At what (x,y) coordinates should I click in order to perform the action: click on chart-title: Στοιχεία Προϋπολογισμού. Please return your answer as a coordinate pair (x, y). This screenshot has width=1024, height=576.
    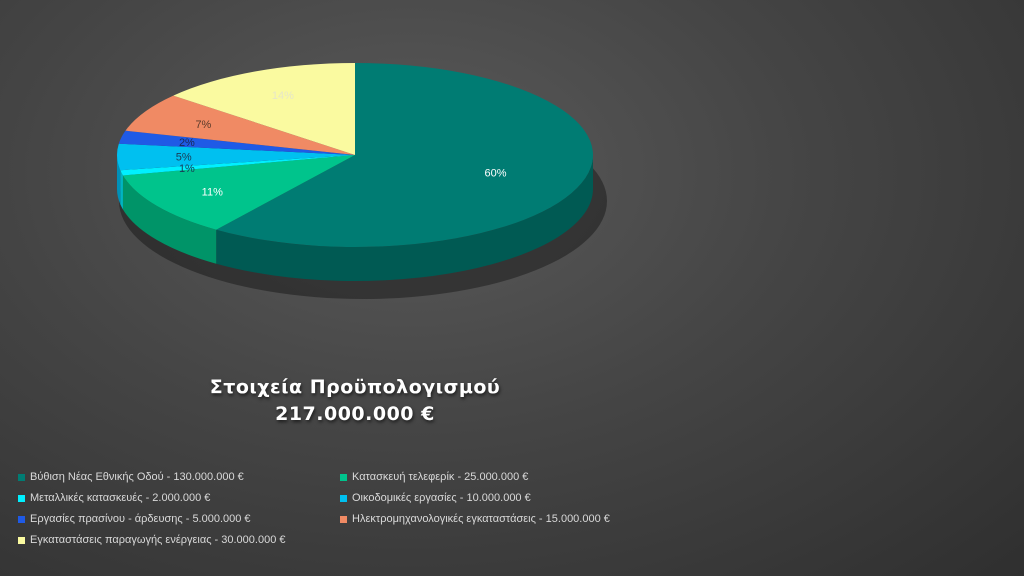
    Looking at the image, I should click on (355, 387).